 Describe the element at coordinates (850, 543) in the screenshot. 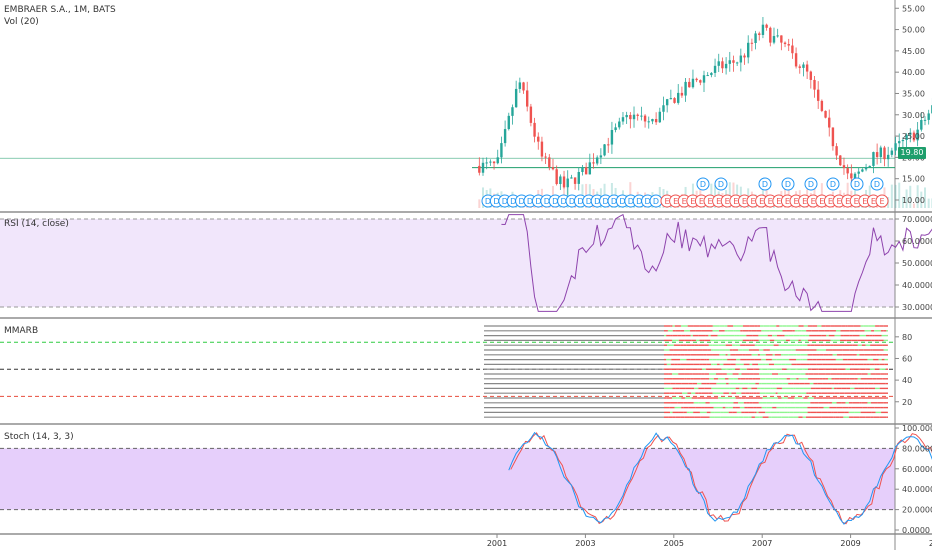

I see `x-tick-label: 2009` at that location.